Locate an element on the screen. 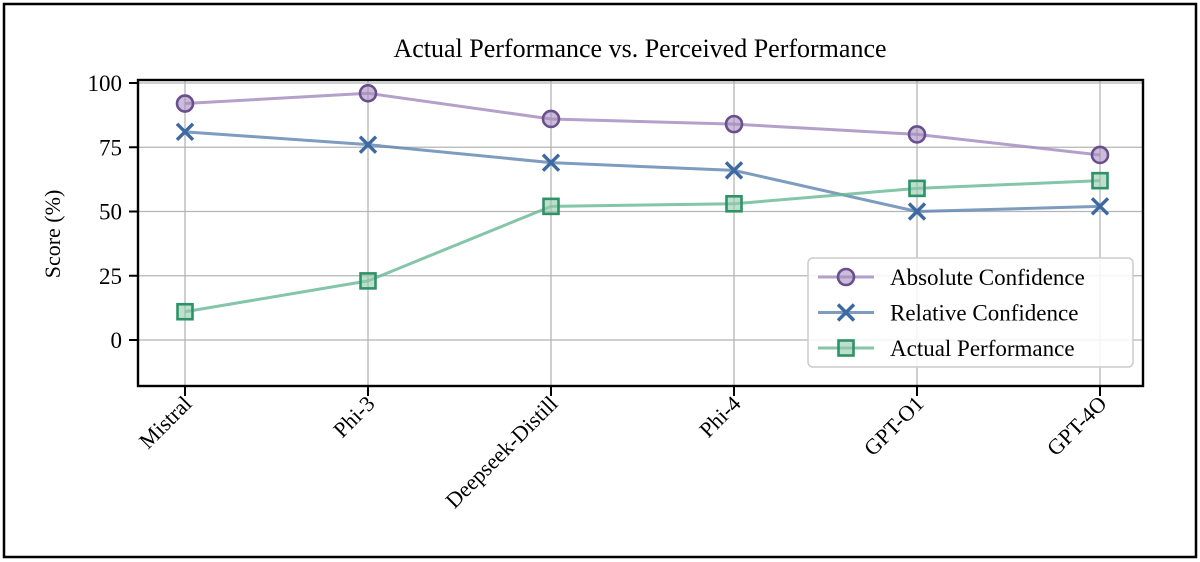 Image resolution: width=1200 pixels, height=562 pixels. y-axis-label: Score (%) is located at coordinates (52, 234).